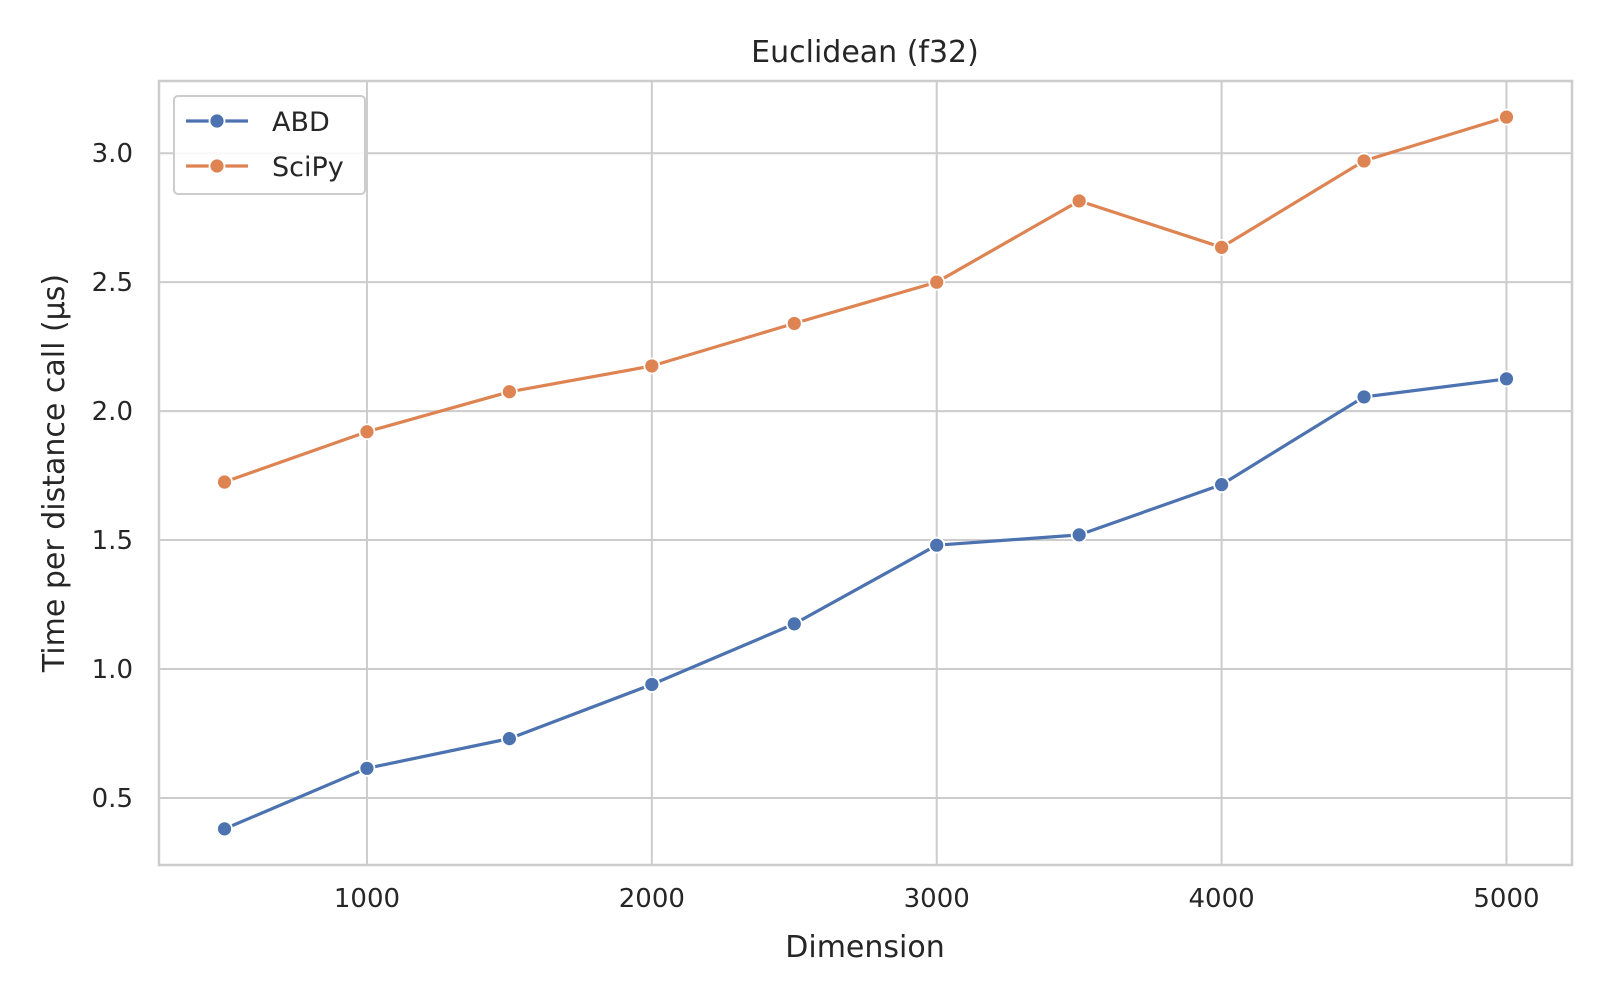 The height and width of the screenshot is (1000, 1600). I want to click on x-axis-ticks: 1000 2000 3000 4000 5000, so click(937, 899).